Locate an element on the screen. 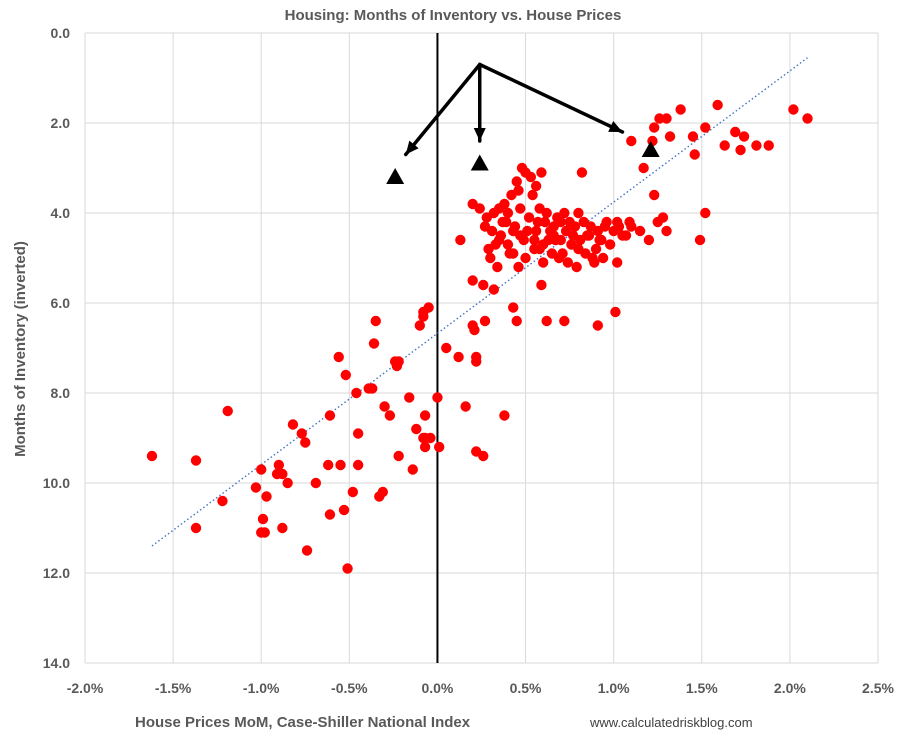 The image size is (906, 737). y-tick-label: 0.0 is located at coordinates (61, 33).